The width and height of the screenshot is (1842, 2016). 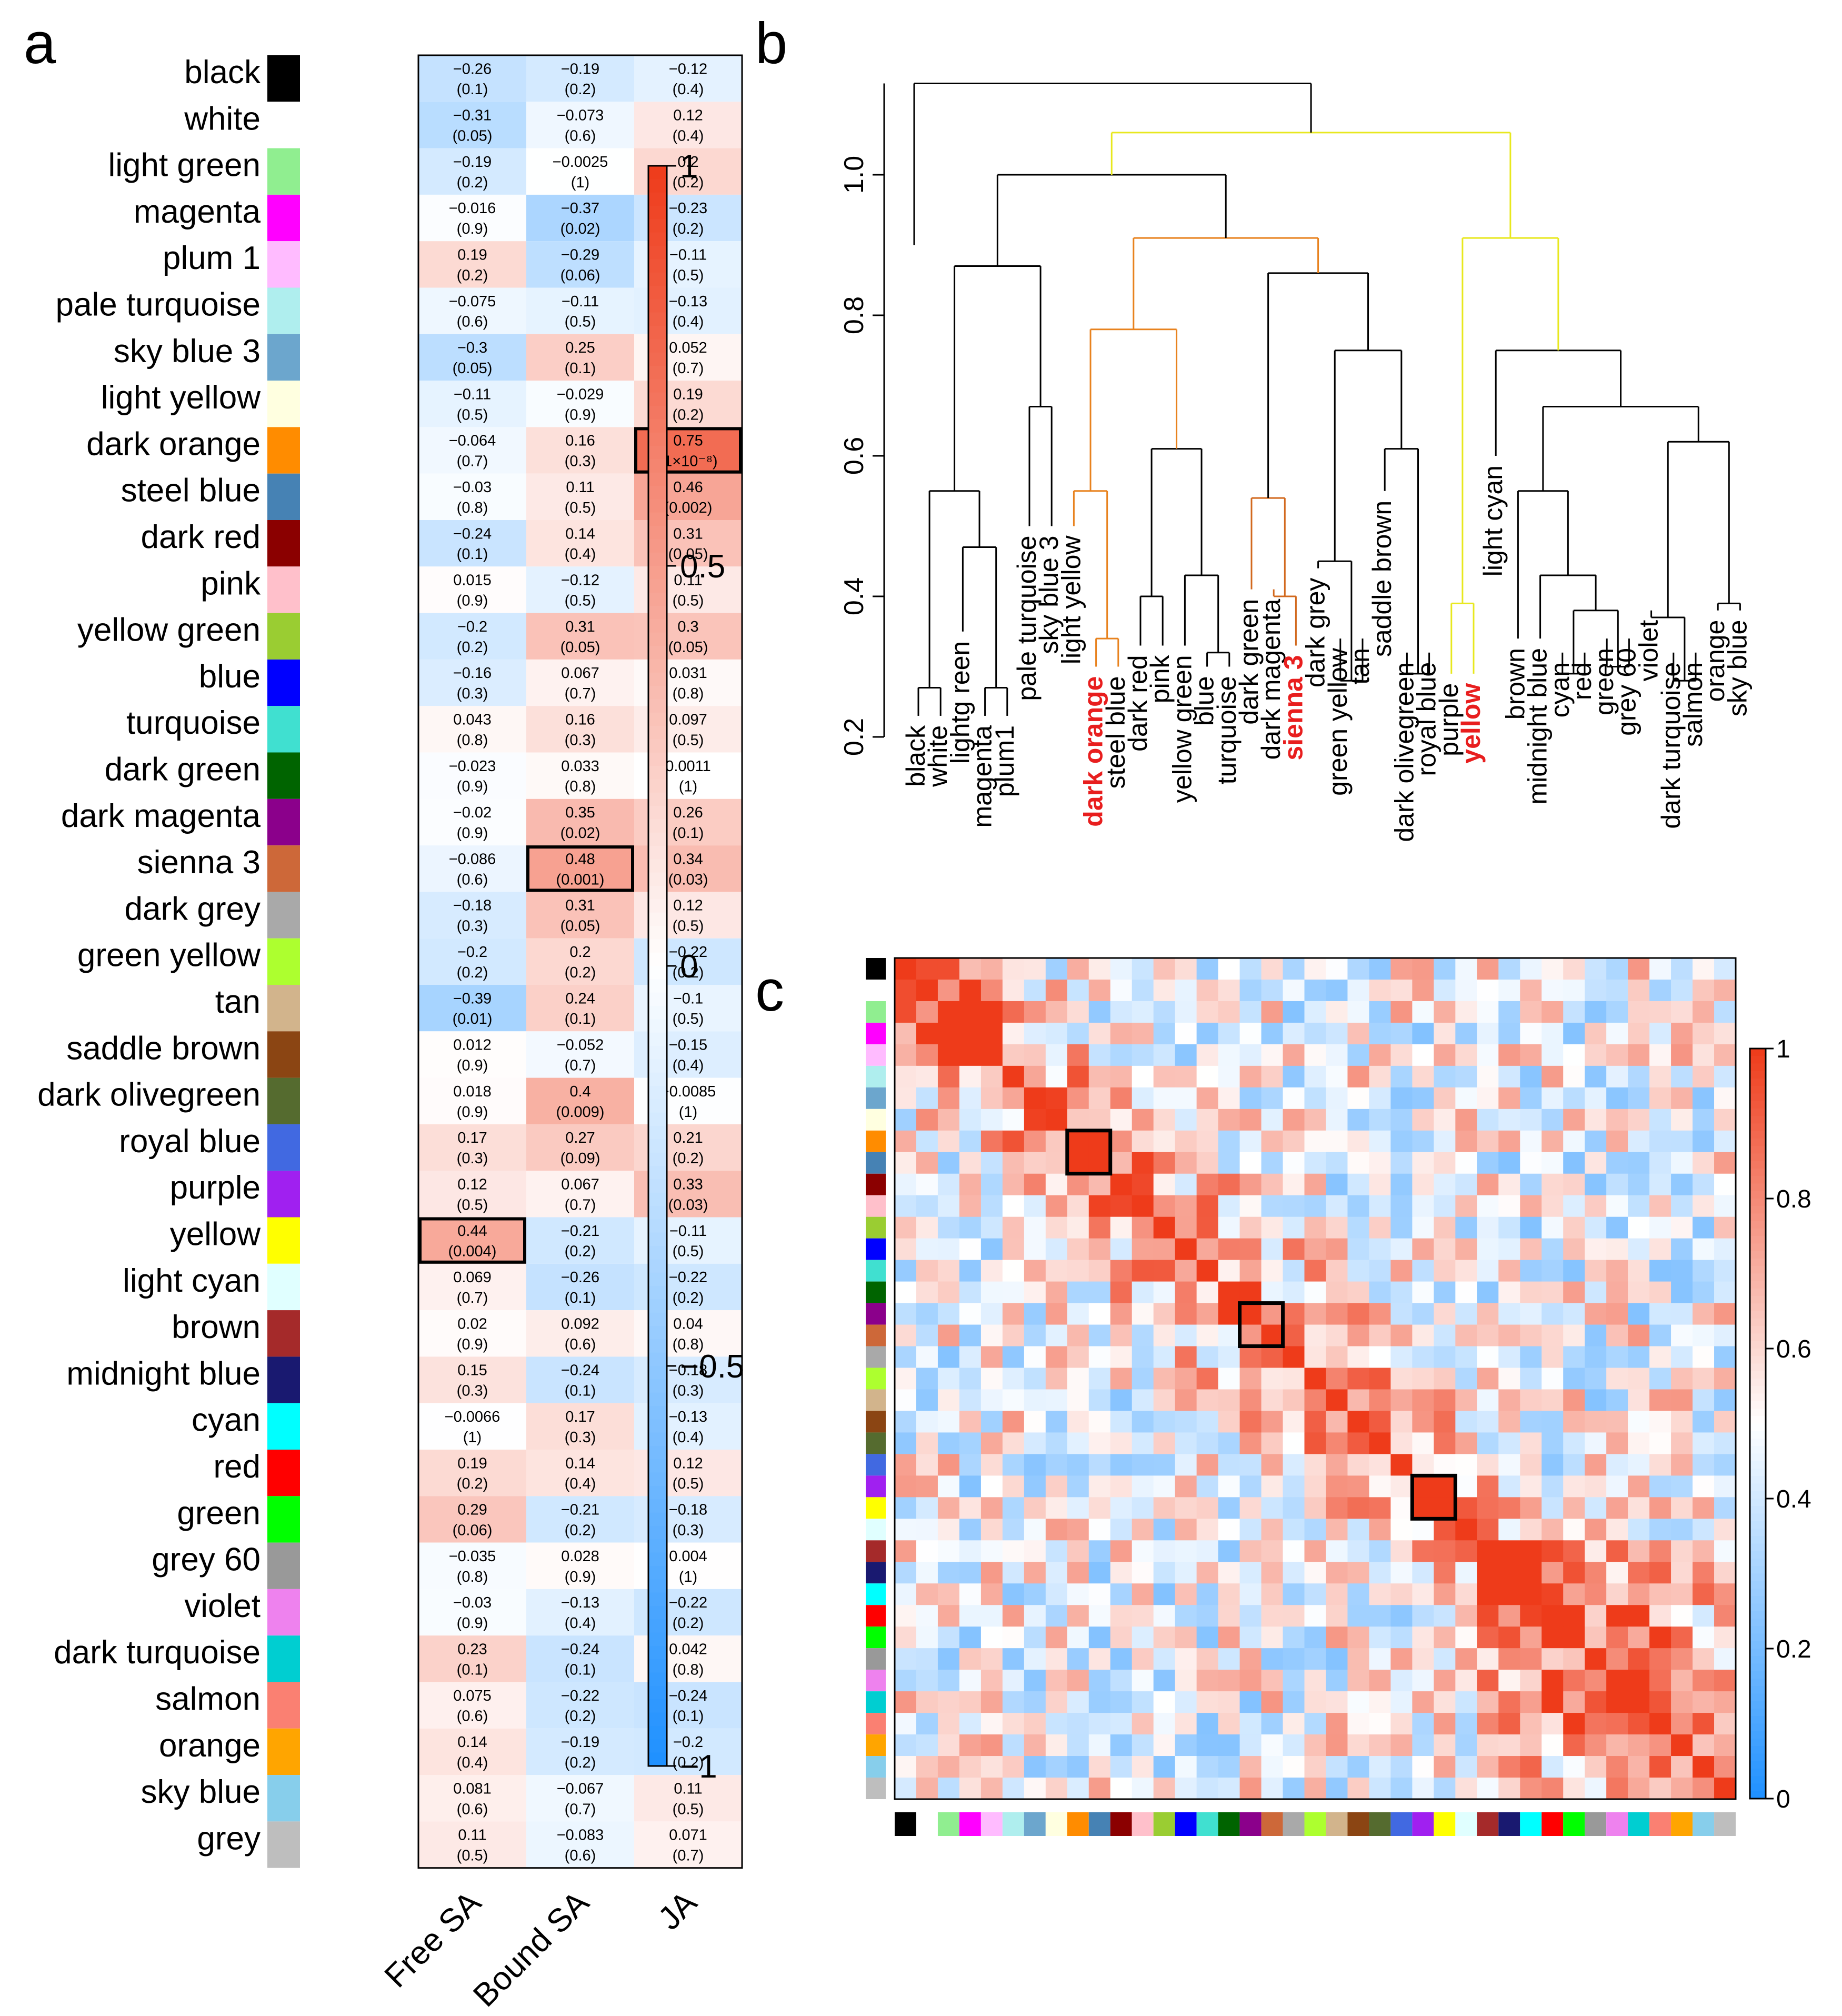 What do you see at coordinates (580, 79) in the screenshot?
I see `cell-Bound SA` at bounding box center [580, 79].